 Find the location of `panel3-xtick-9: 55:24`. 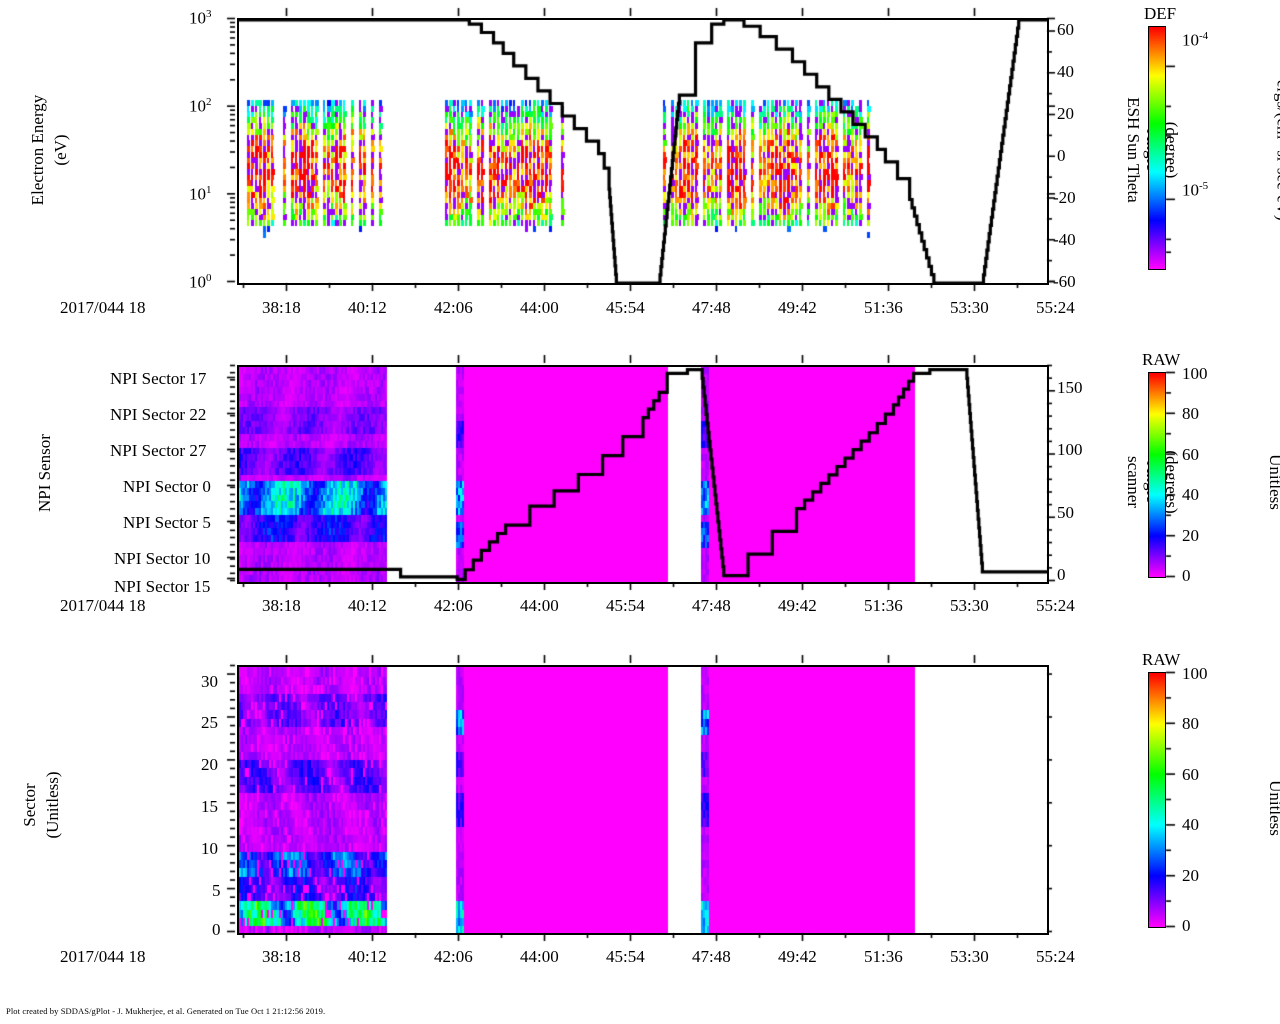

panel3-xtick-9: 55:24 is located at coordinates (1055, 956).